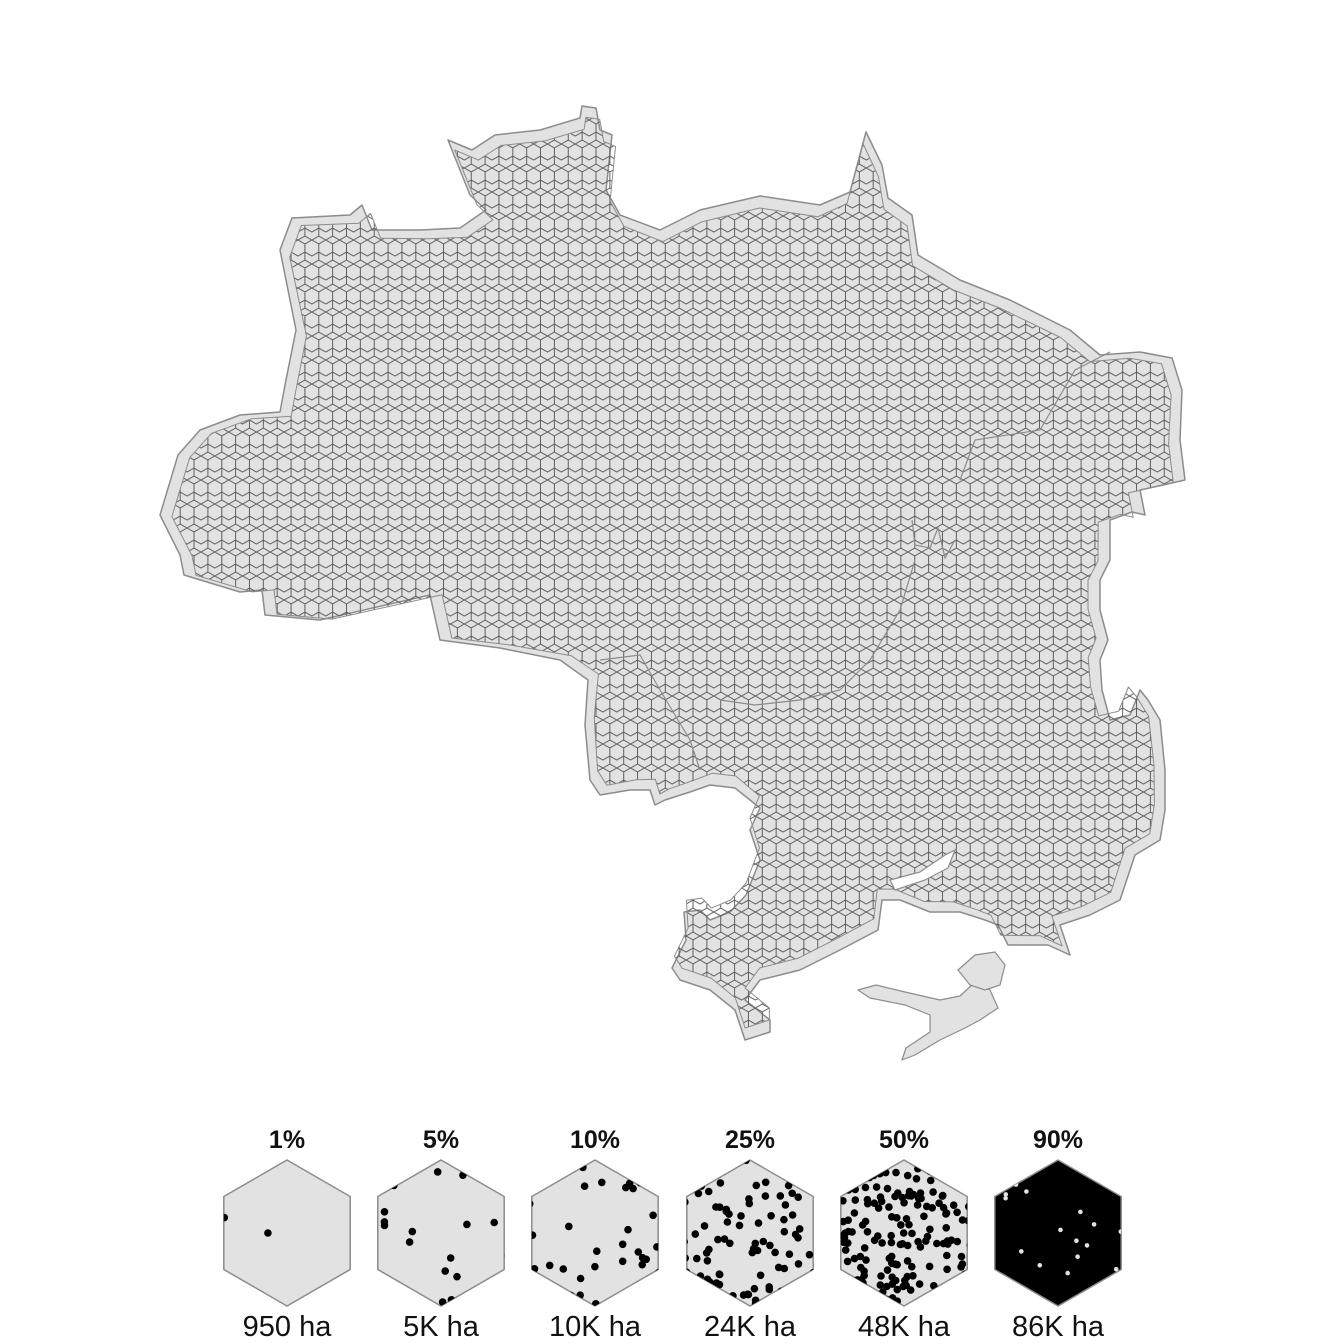 Image resolution: width=1344 pixels, height=1344 pixels. I want to click on legend-percent-label: 10%, so click(595, 1140).